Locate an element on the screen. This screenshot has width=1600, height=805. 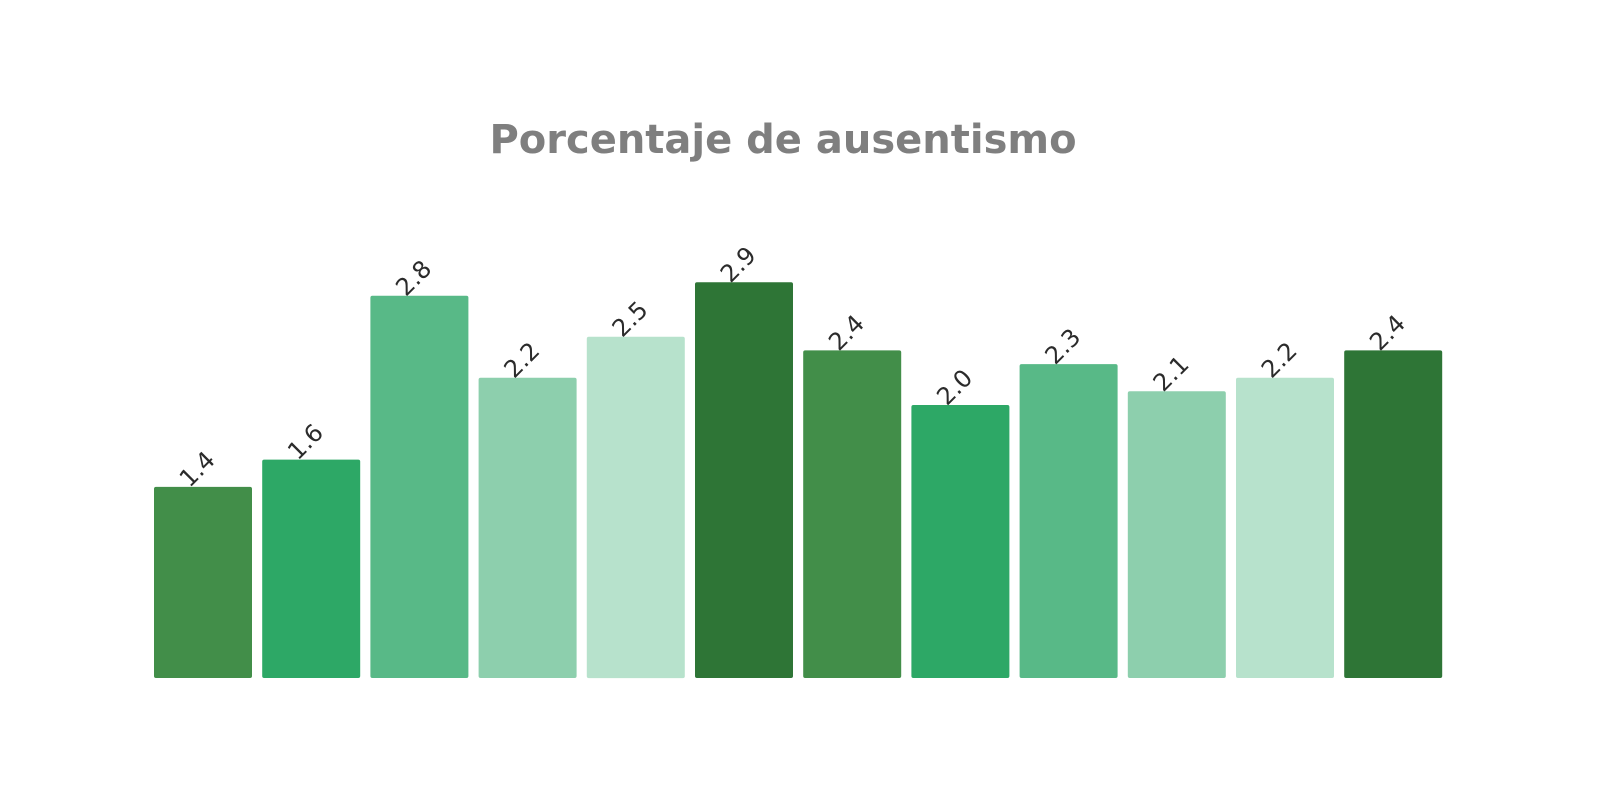
bar-label-9: 2.3 is located at coordinates (1063, 346).